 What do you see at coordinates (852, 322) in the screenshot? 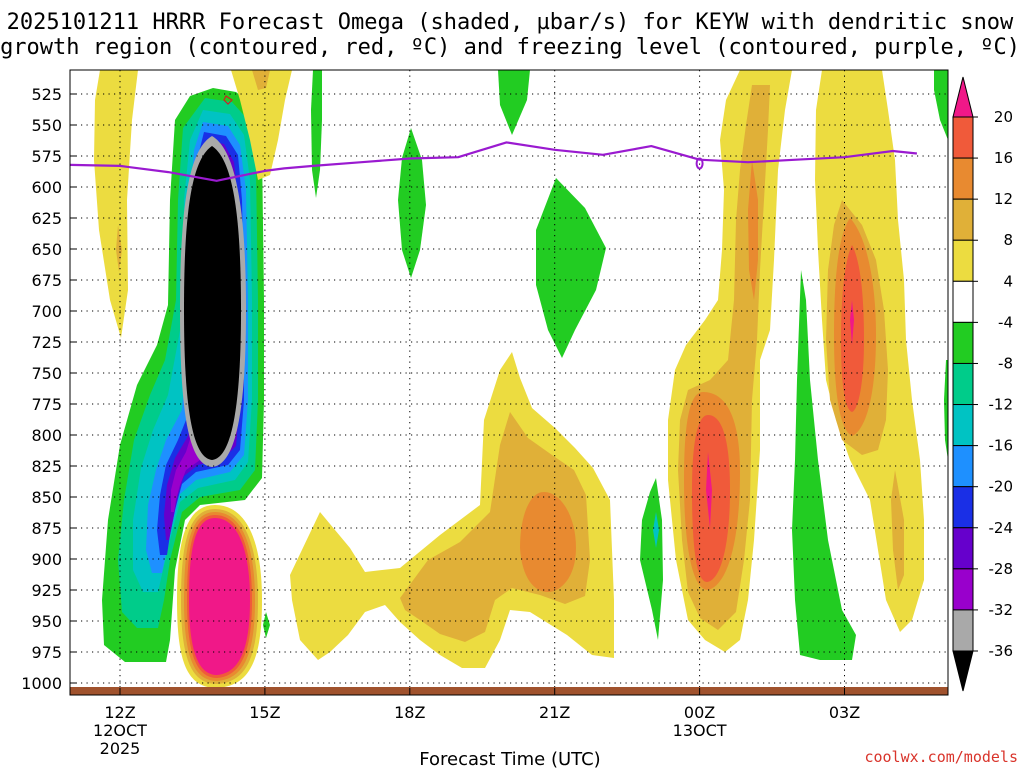
I see `omega-region-descent-03z-magenta` at bounding box center [852, 322].